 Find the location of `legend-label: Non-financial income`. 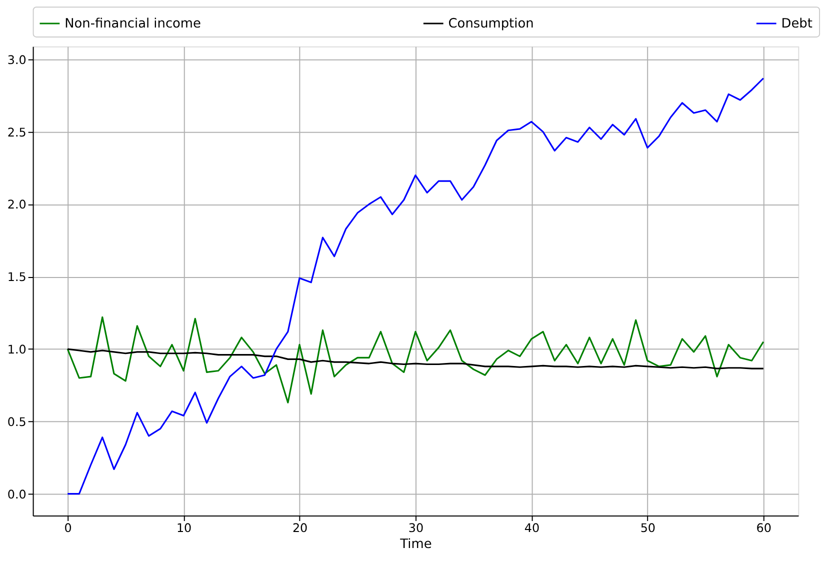

legend-label: Non-financial income is located at coordinates (133, 24).